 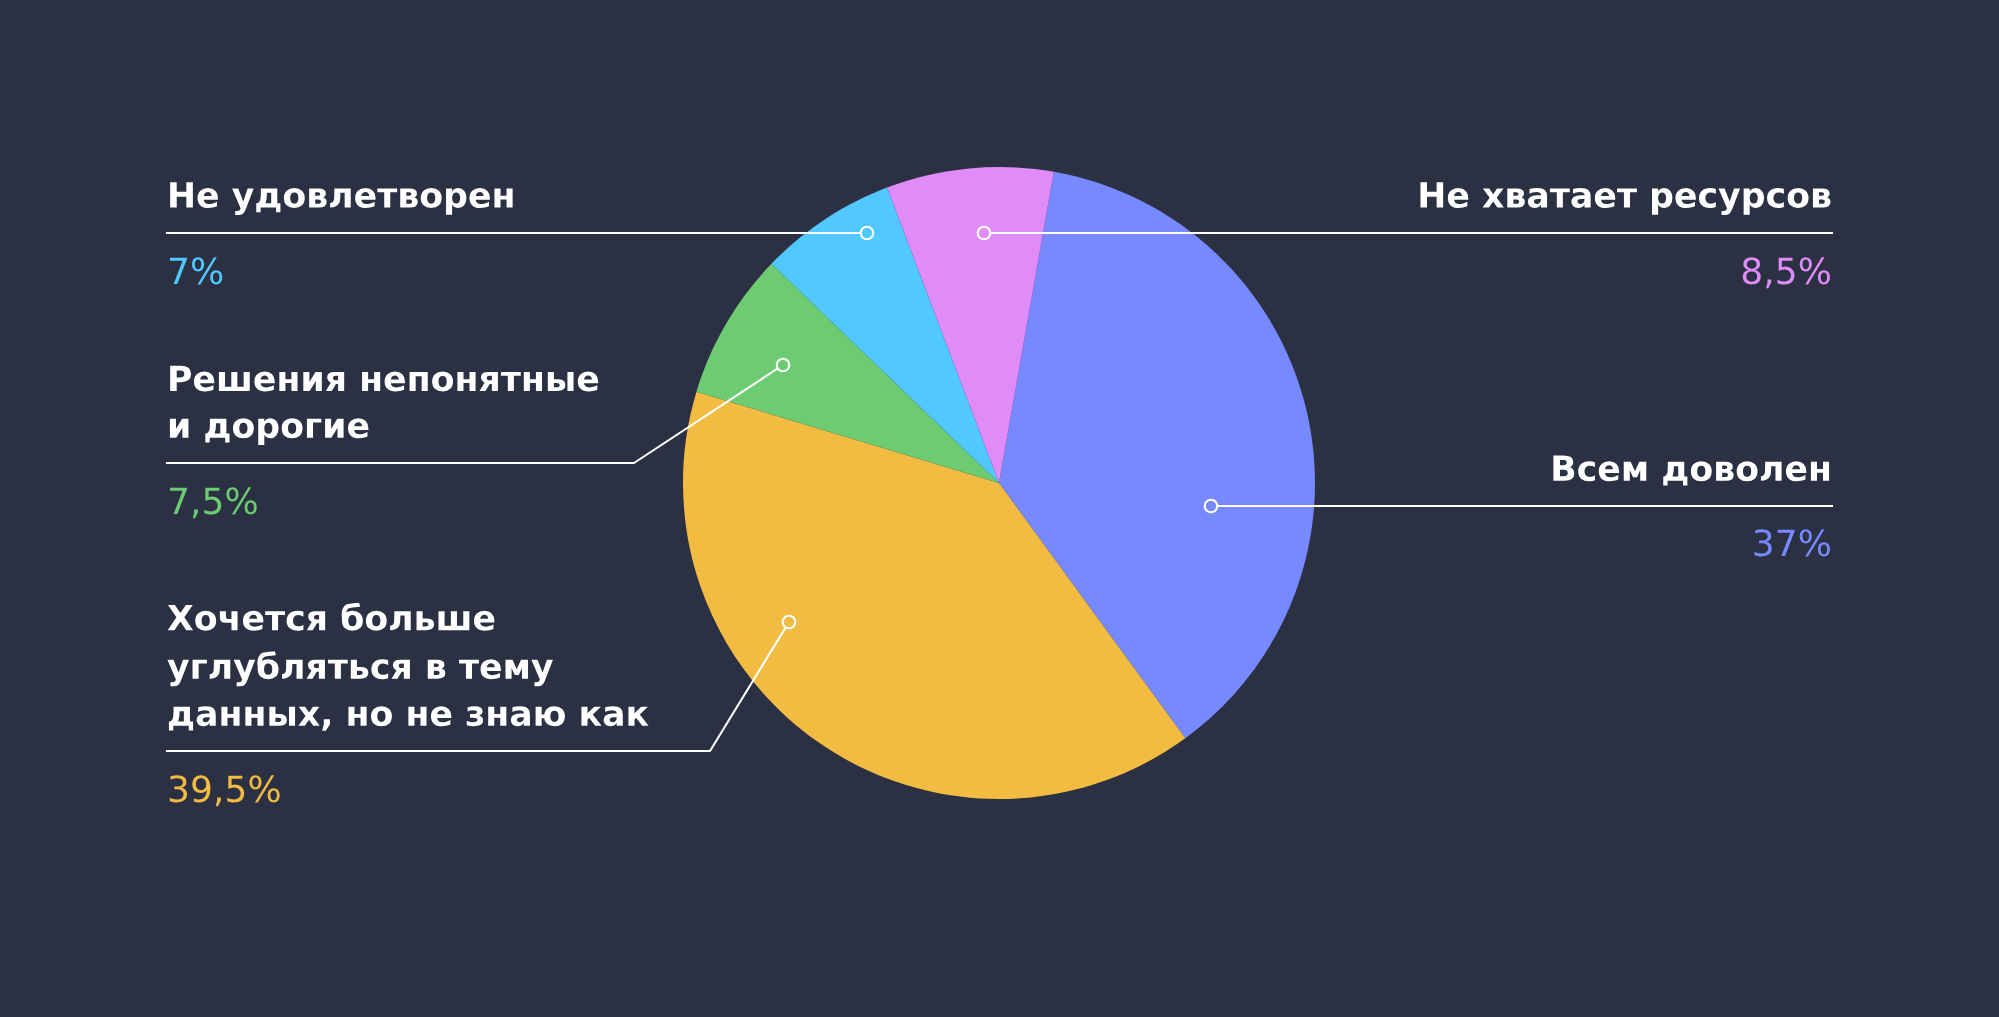 I want to click on slice-label: Хочется больше углубляться в тему данных, но не знаю как, so click(x=408, y=666).